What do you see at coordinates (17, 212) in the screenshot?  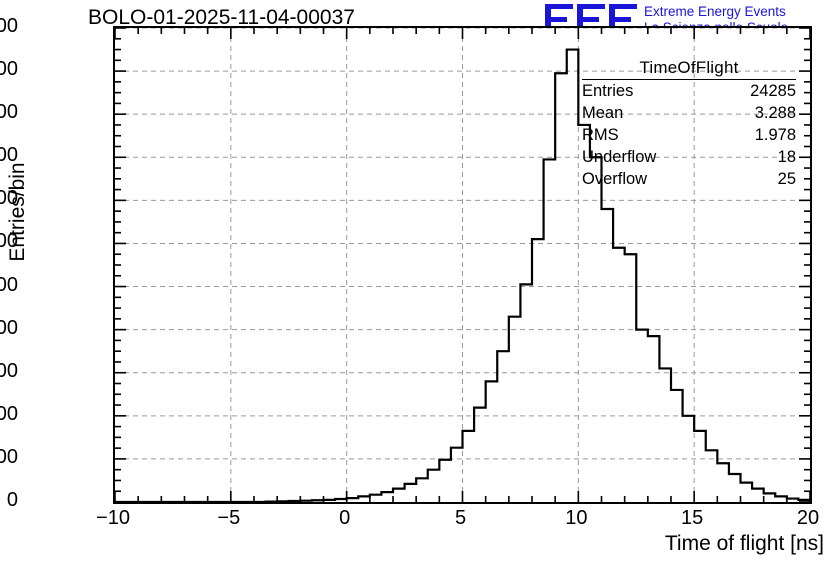 I see `y-axis-title: Entries/bin` at bounding box center [17, 212].